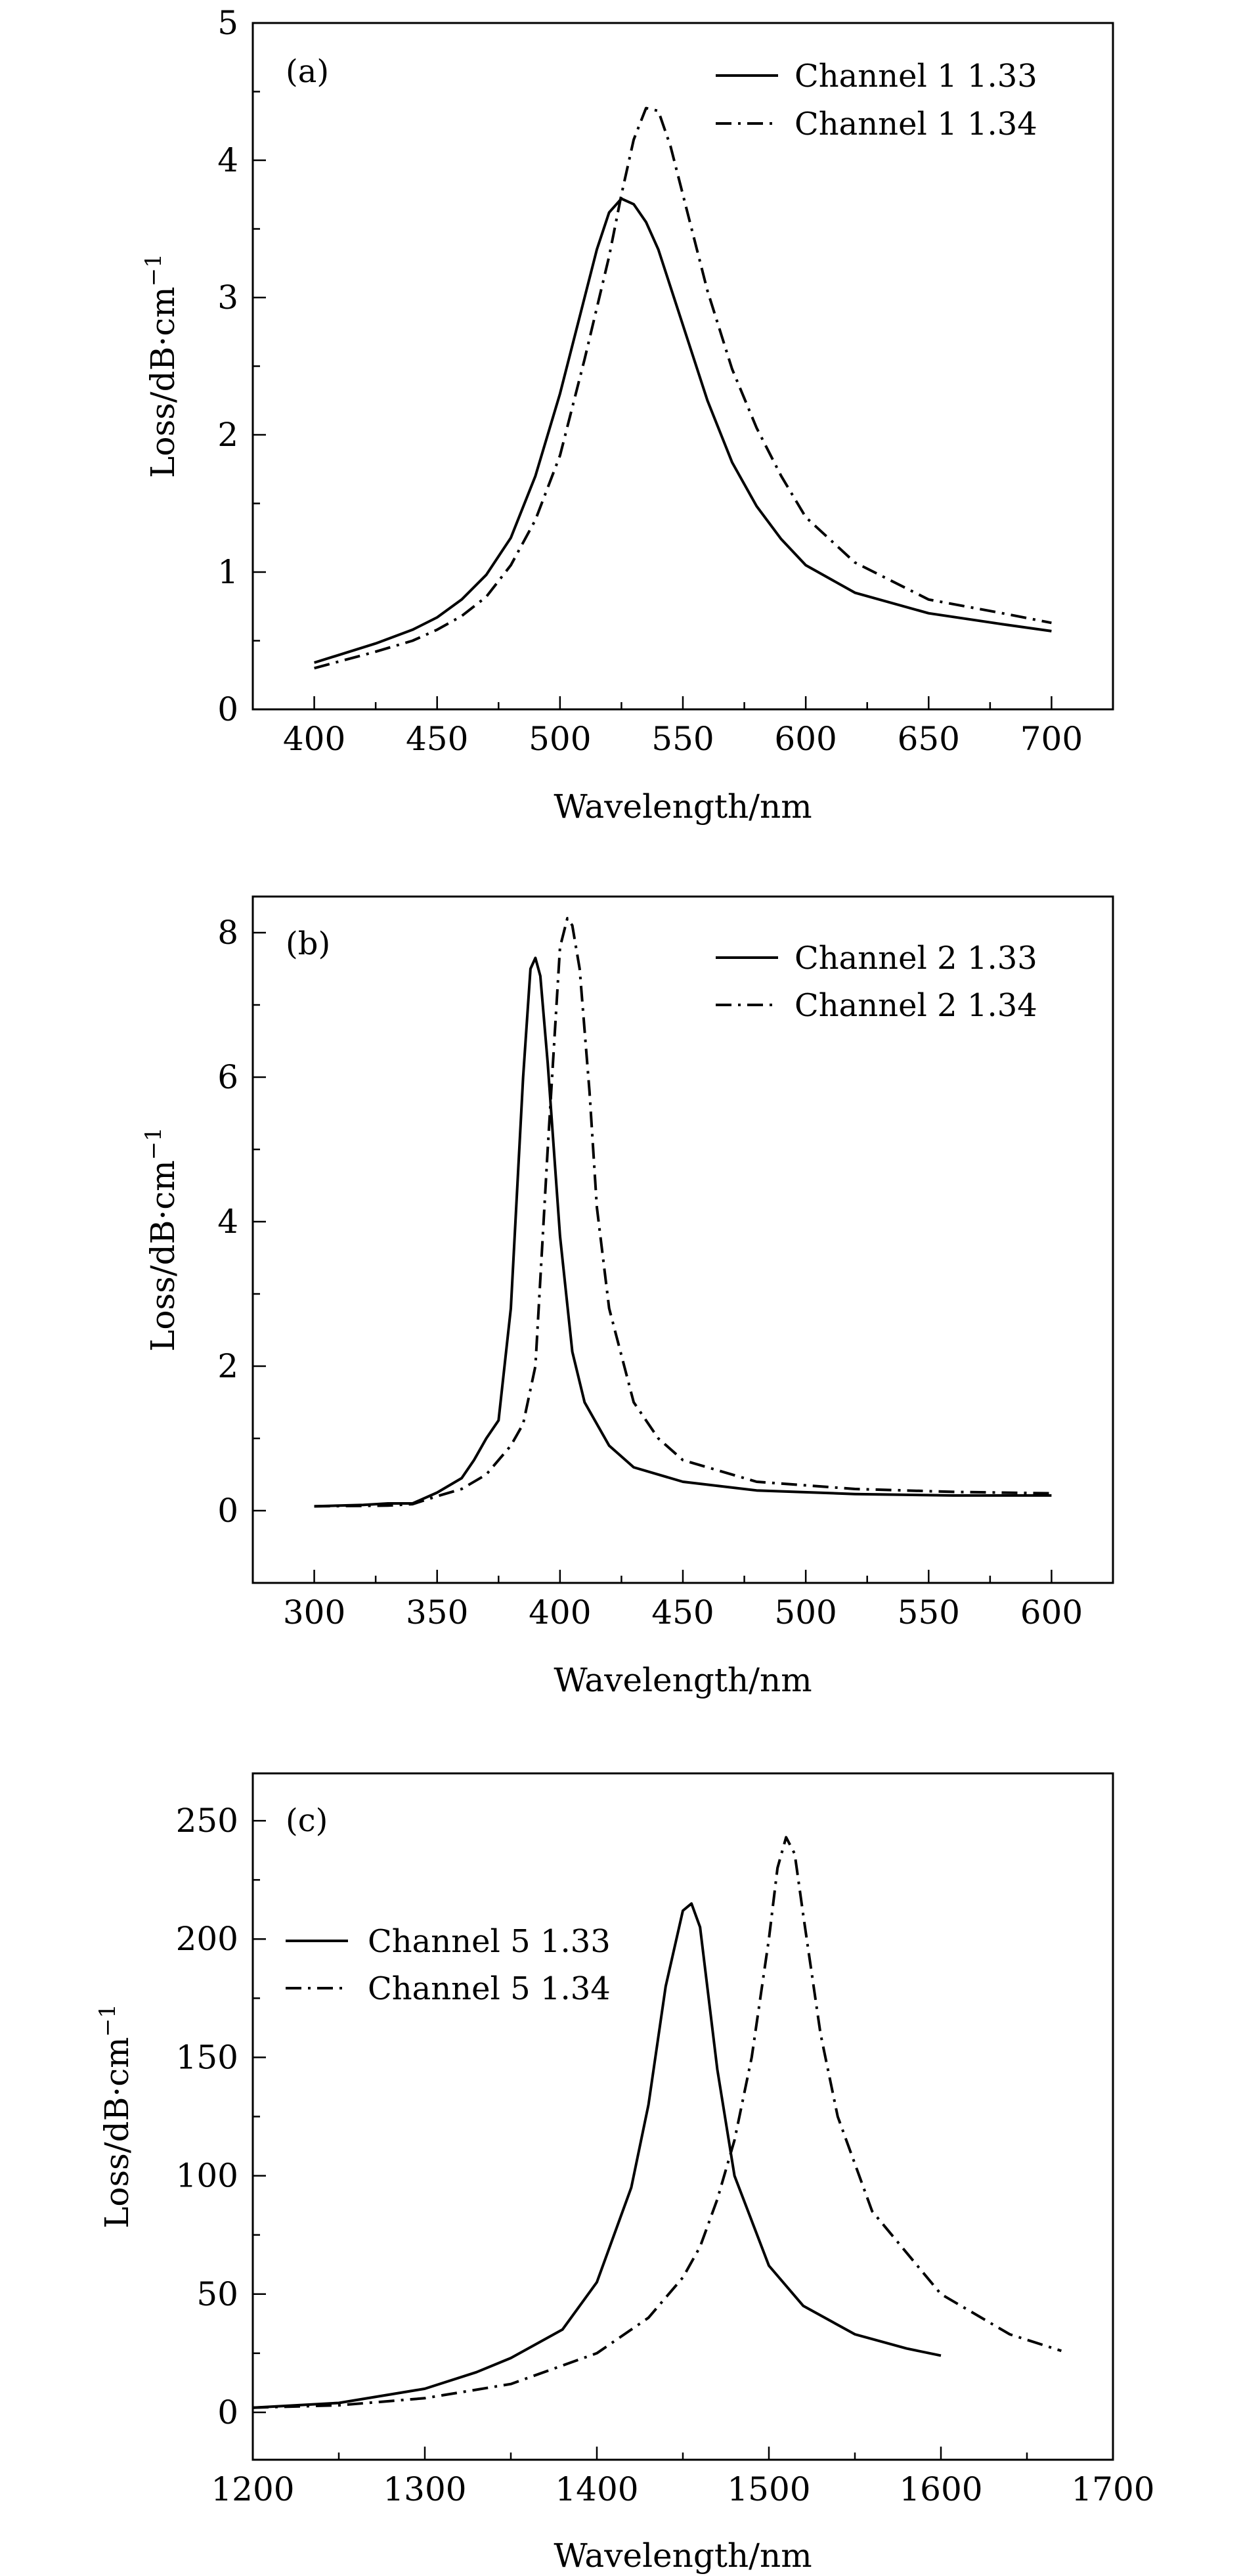 This screenshot has width=1241, height=2576. What do you see at coordinates (163, 382) in the screenshot?
I see `panel-a-y-axis-title-main: Loss/dB·cm` at bounding box center [163, 382].